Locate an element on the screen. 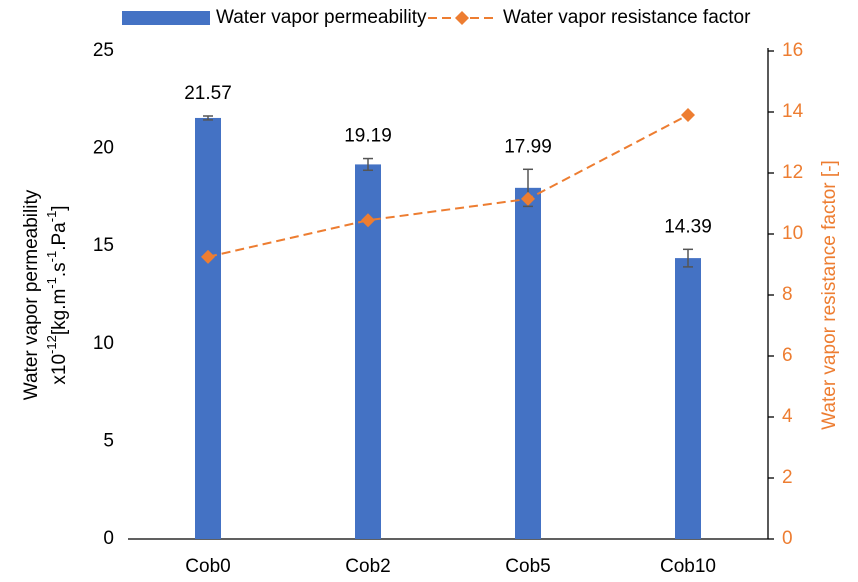  y-axis-title-part: -12 is located at coordinates (51, 344).